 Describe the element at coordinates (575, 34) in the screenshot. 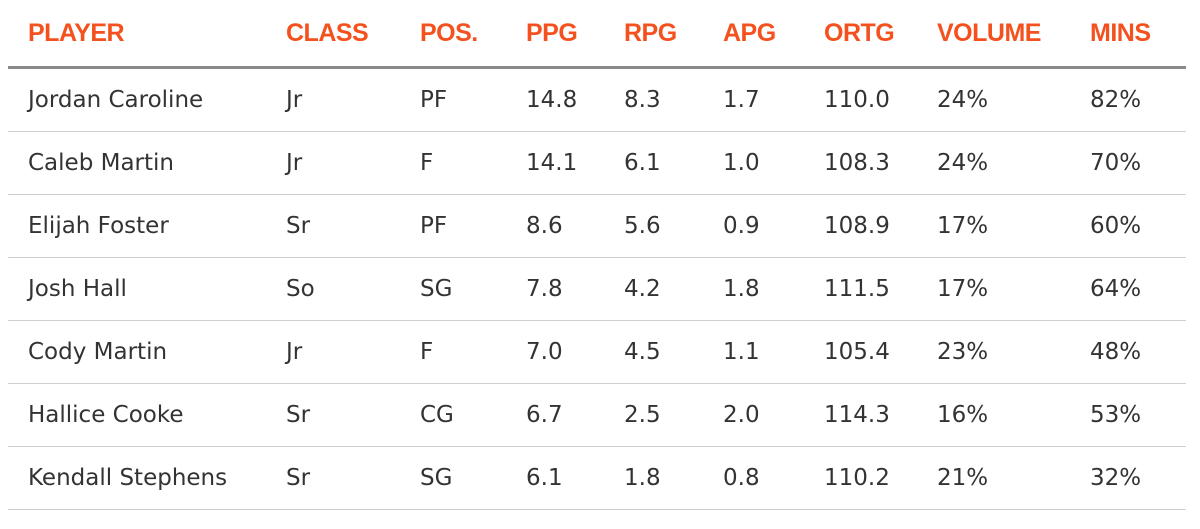

I see `column-header: PPG` at that location.